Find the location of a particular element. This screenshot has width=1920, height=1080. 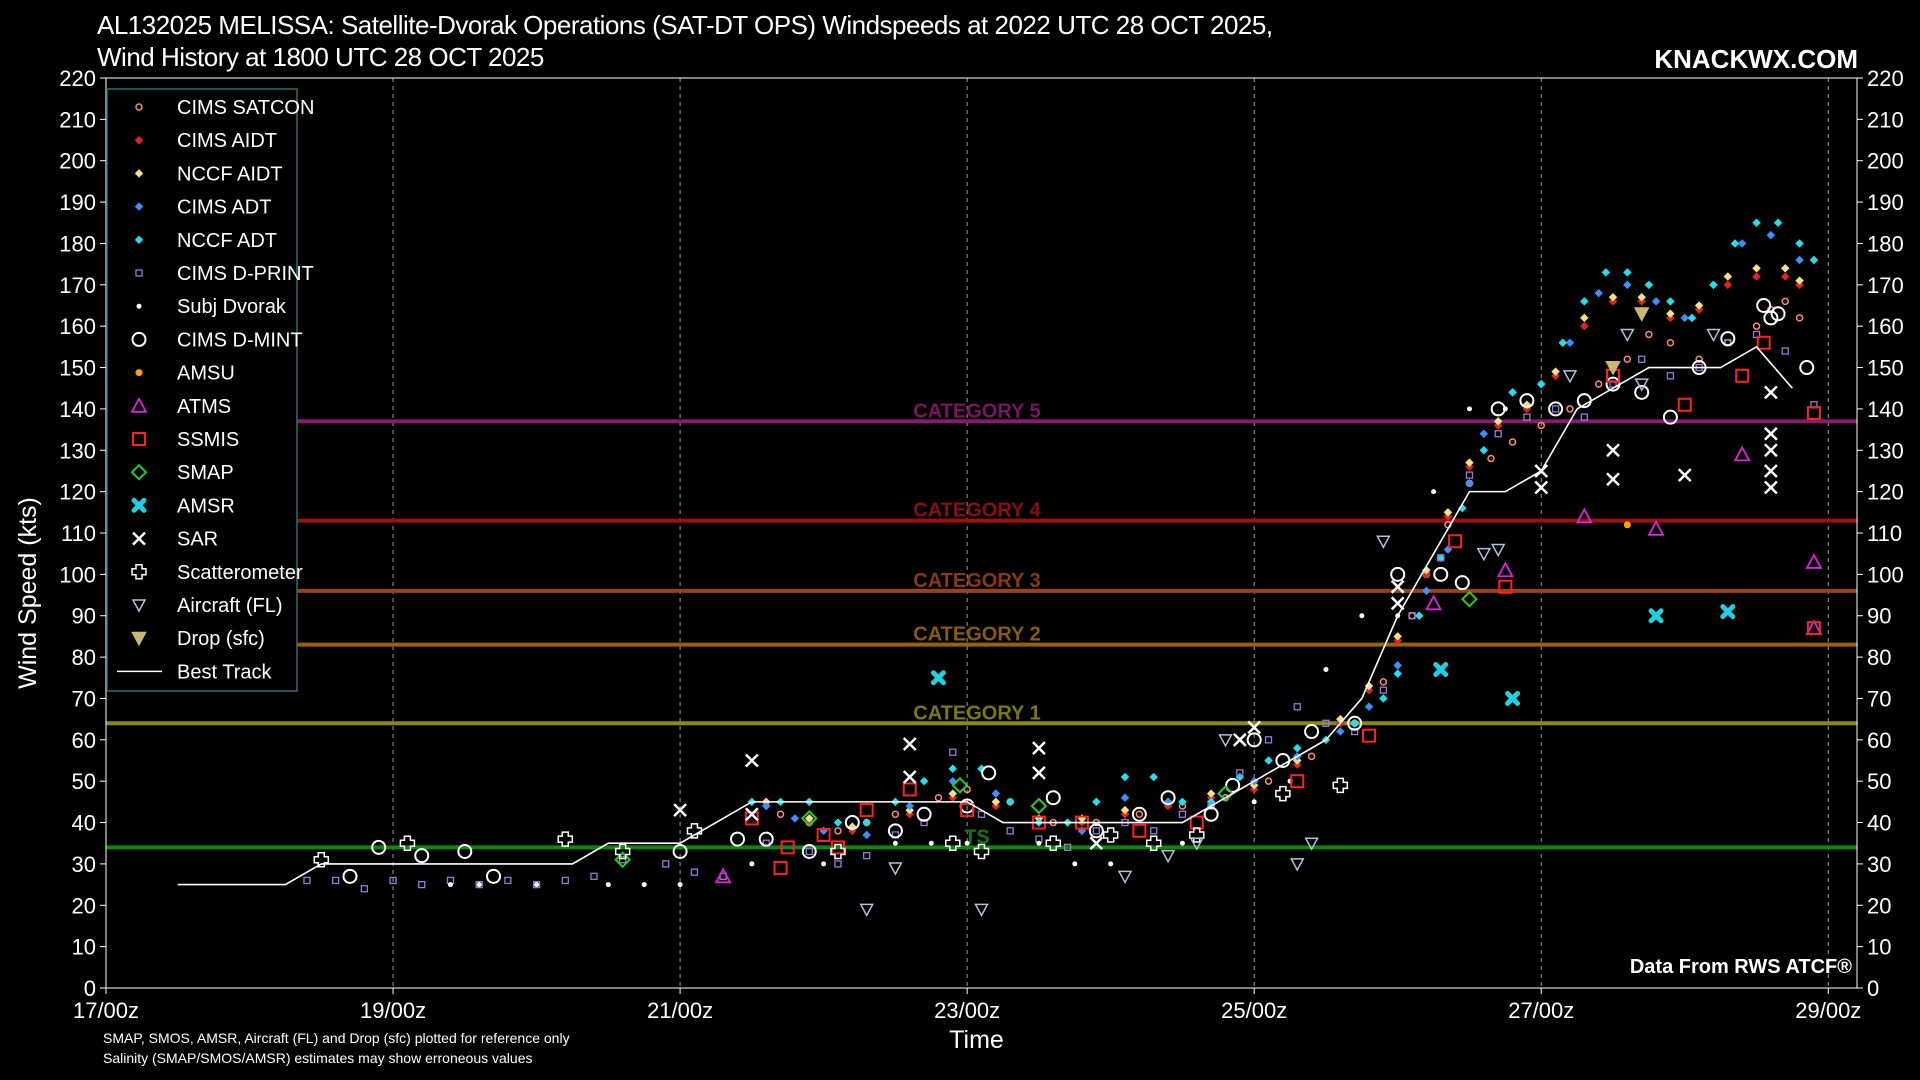

y-tick-label-right: 180 is located at coordinates (1885, 243).